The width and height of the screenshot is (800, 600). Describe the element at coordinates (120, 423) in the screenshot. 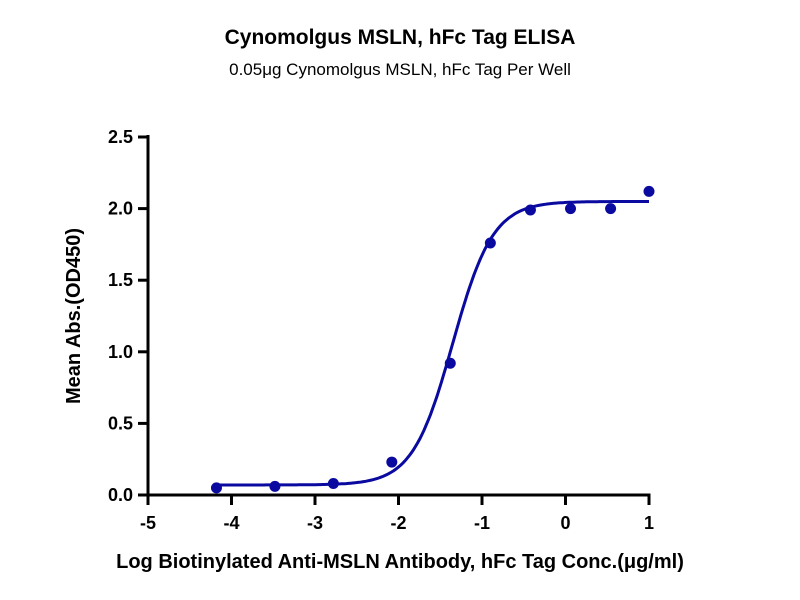

I see `y-tick-label: 0.5` at that location.